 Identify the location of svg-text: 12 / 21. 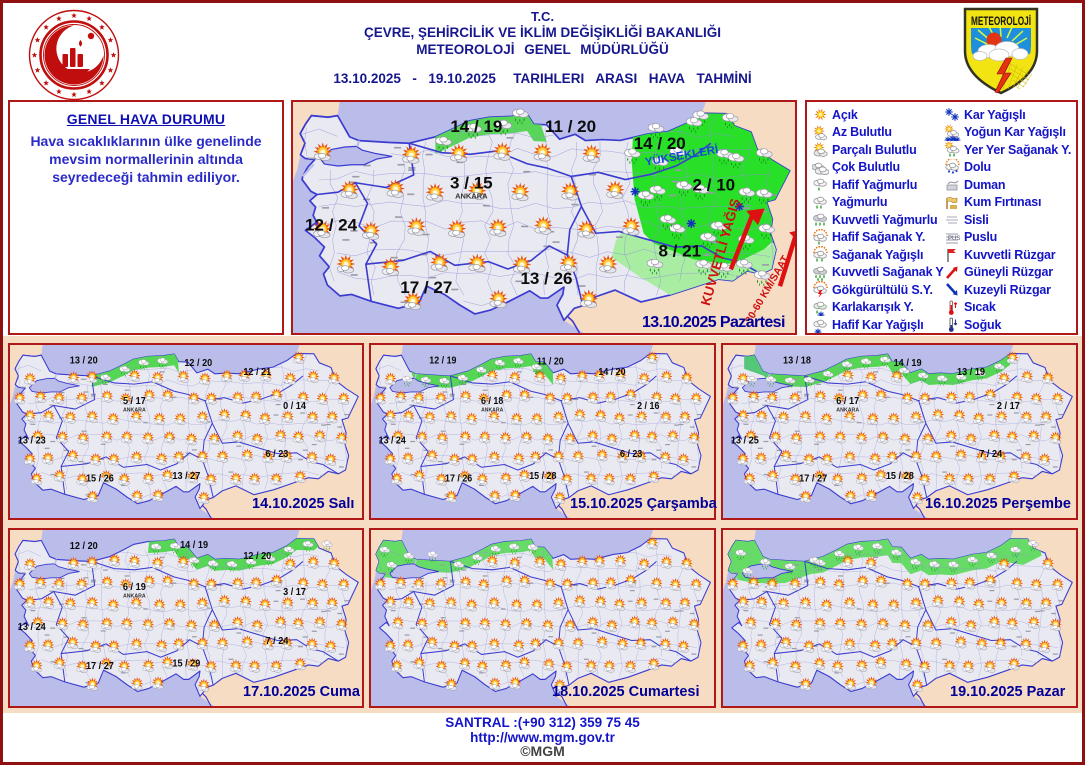
(257, 371).